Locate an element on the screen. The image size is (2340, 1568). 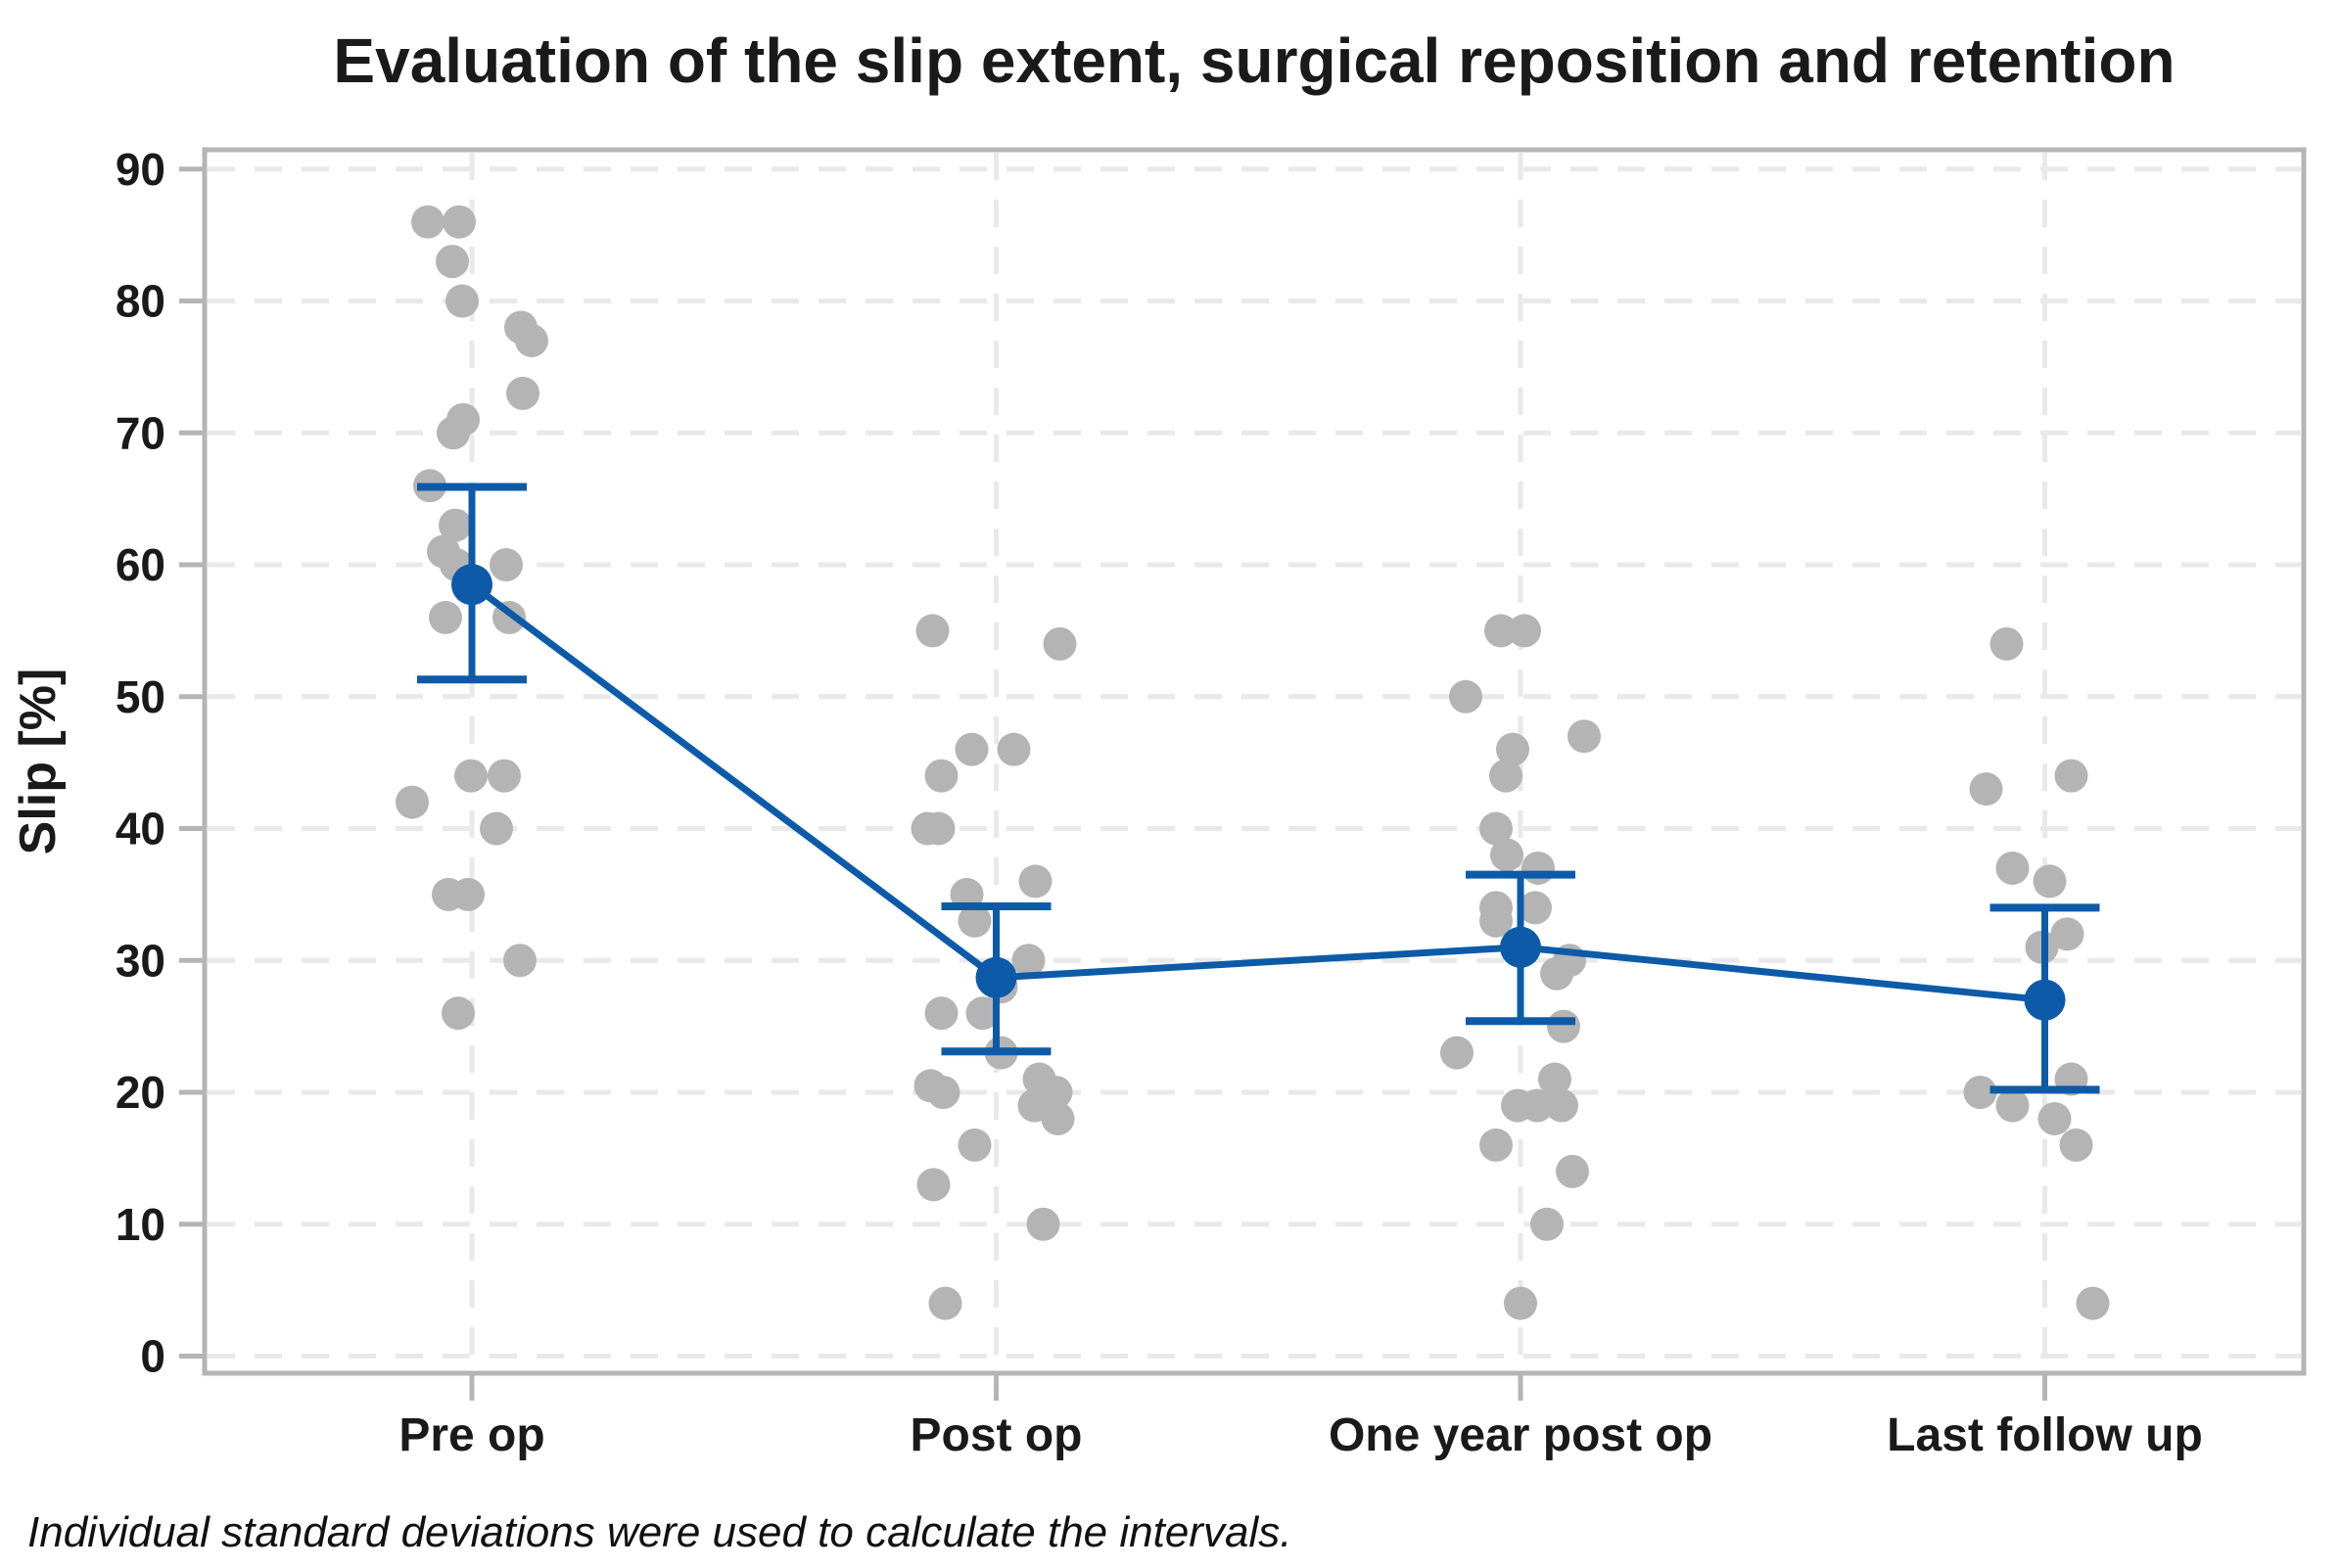
y-tick-label: 80 is located at coordinates (140, 301).